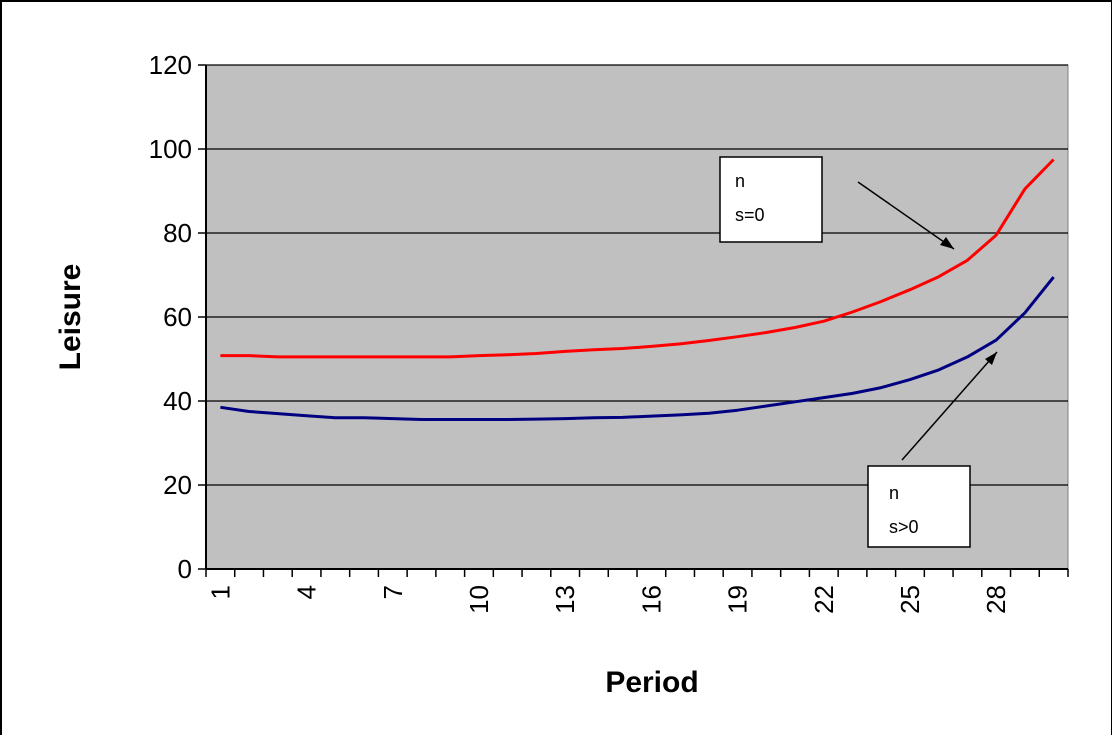  I want to click on blue-annotation-line-1: n, so click(894, 493).